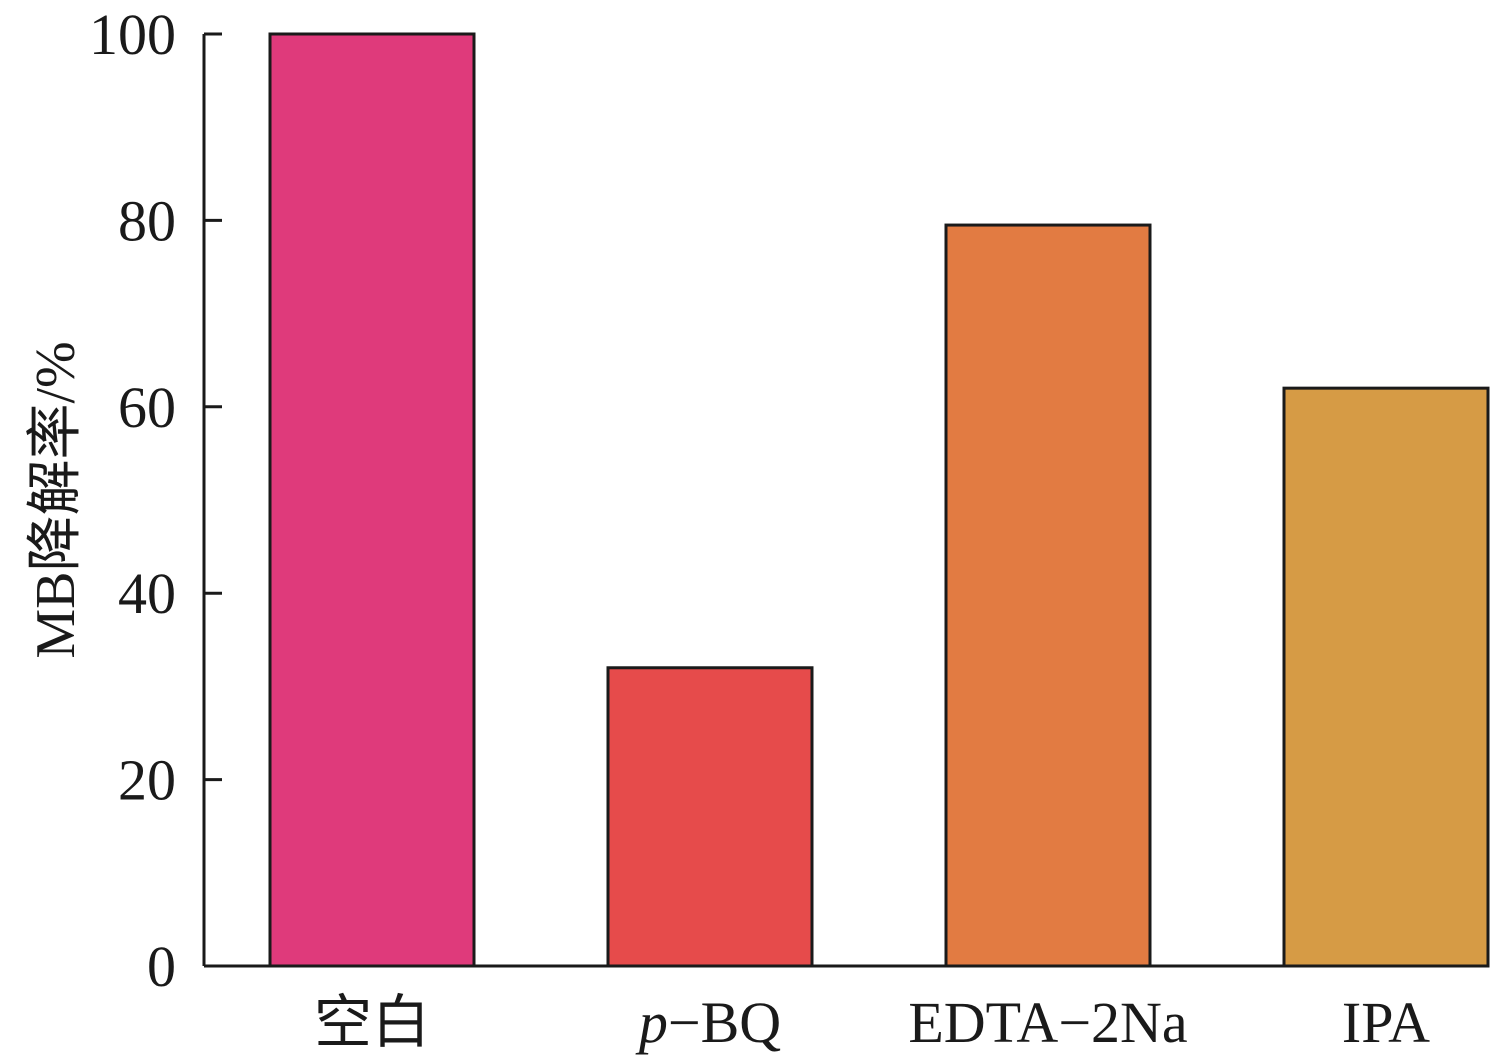 The image size is (1490, 1064). Describe the element at coordinates (1047, 1022) in the screenshot. I see `x-category-label-2: EDTA−2Na` at that location.